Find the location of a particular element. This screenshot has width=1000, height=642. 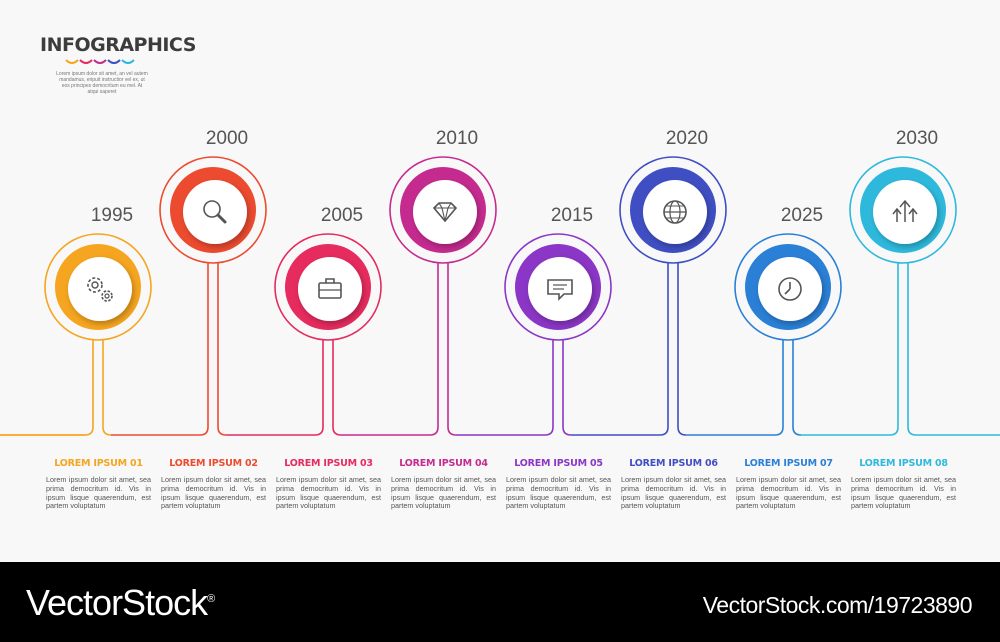

year-label: 2025 is located at coordinates (802, 215).